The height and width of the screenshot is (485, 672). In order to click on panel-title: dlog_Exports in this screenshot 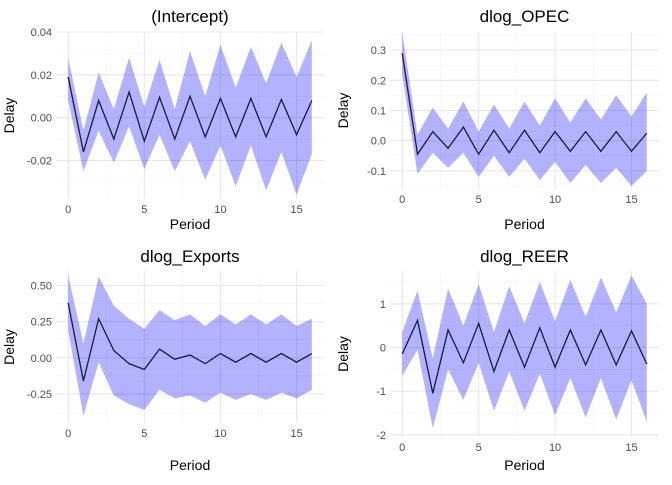, I will do `click(189, 256)`.